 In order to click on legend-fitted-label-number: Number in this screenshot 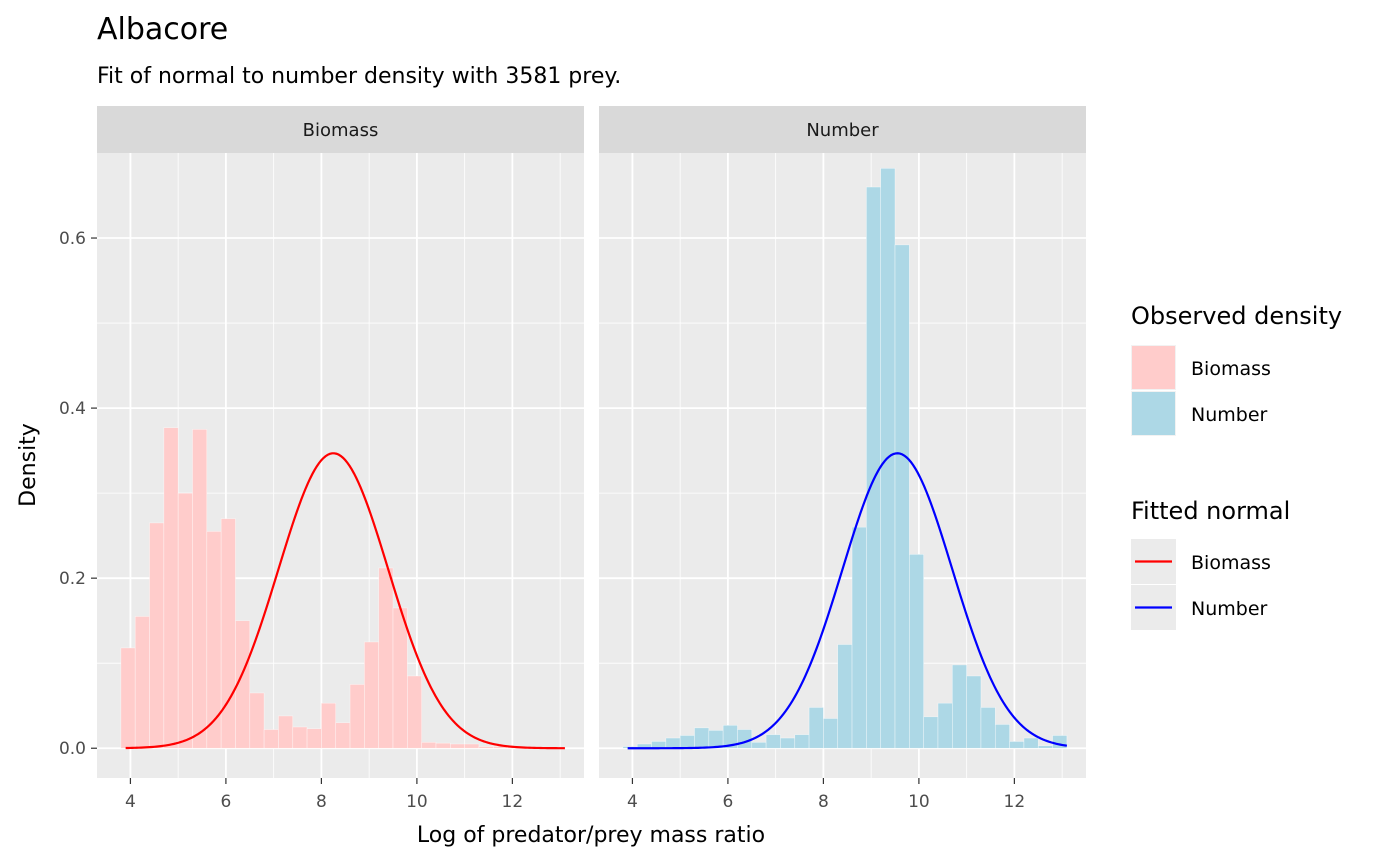, I will do `click(1229, 609)`.